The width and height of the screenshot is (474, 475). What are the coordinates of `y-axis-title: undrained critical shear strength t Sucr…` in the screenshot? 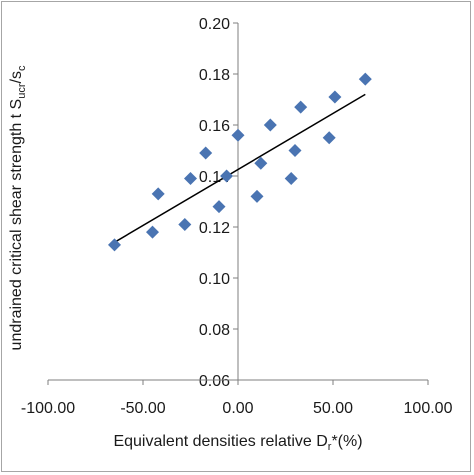 It's located at (18, 207).